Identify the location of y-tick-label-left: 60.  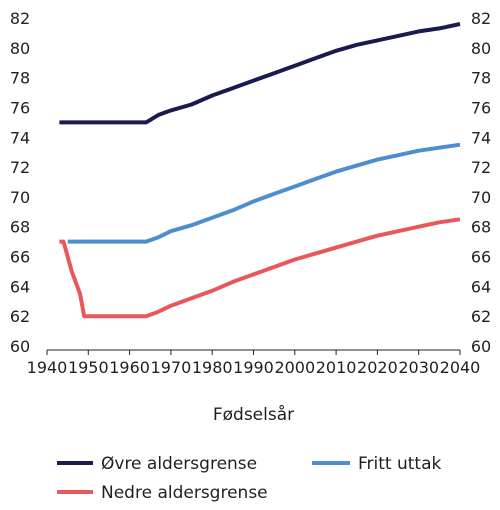
(20, 346).